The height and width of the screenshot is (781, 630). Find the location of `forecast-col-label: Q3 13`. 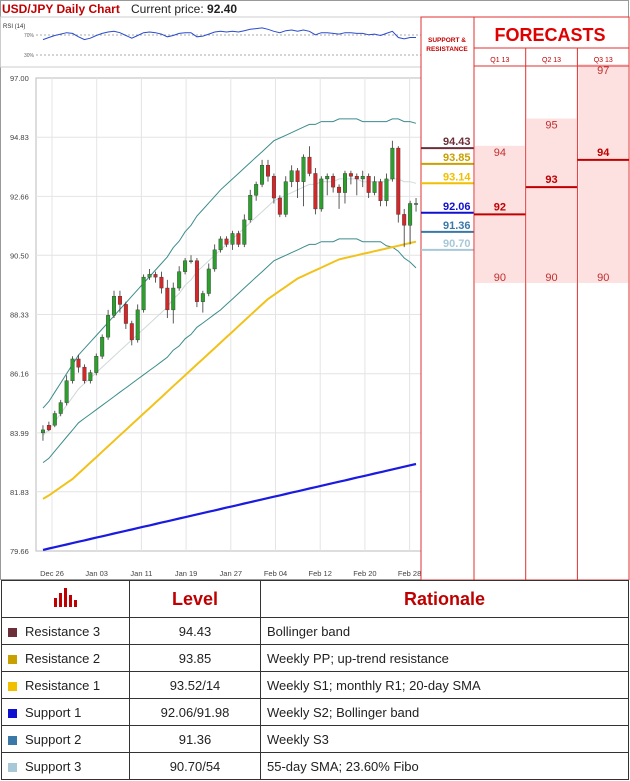

forecast-col-label: Q3 13 is located at coordinates (603, 60).